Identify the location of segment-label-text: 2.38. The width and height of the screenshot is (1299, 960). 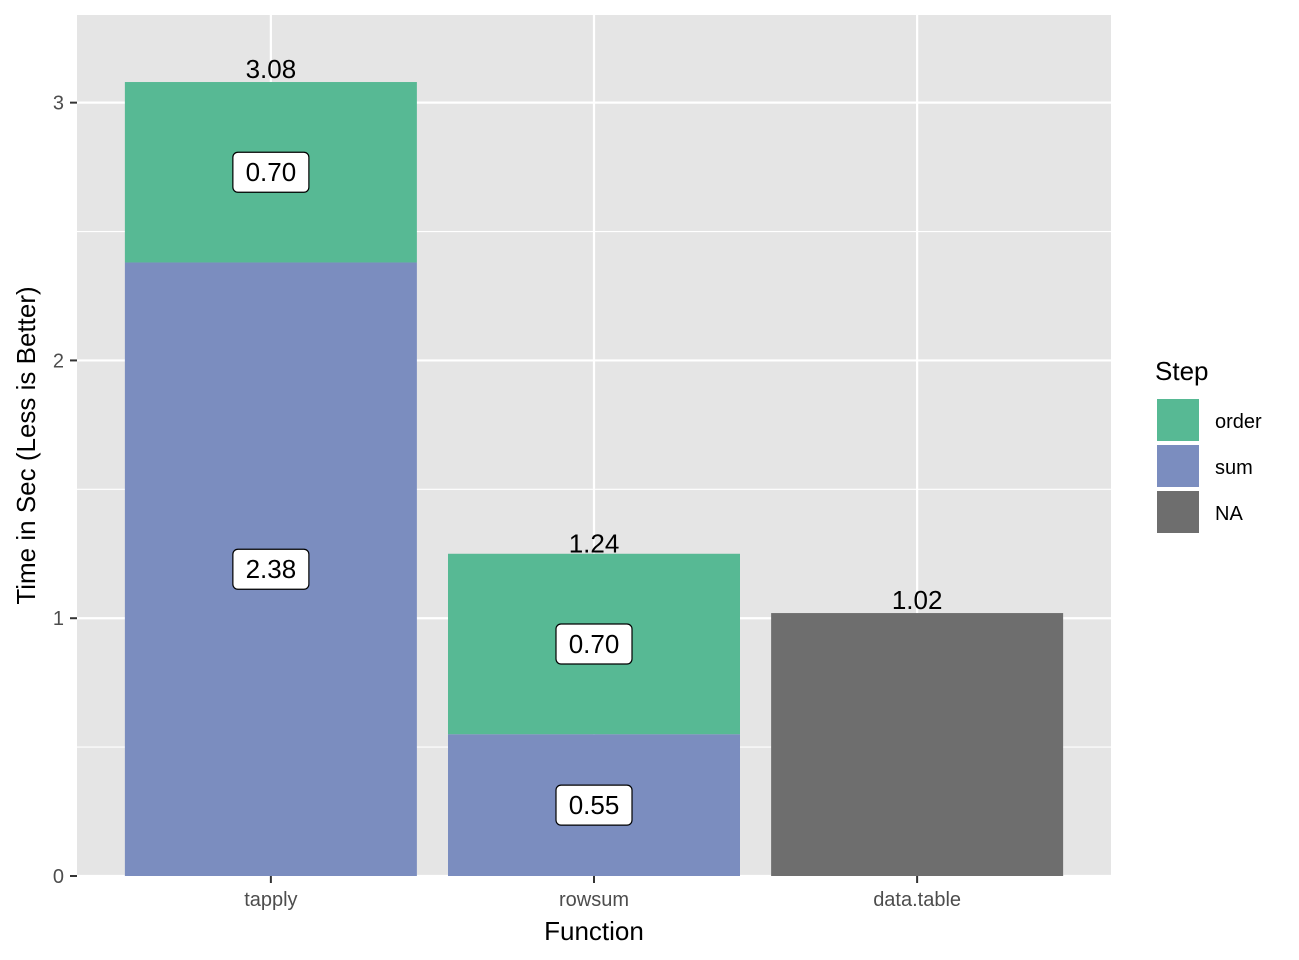
(271, 569).